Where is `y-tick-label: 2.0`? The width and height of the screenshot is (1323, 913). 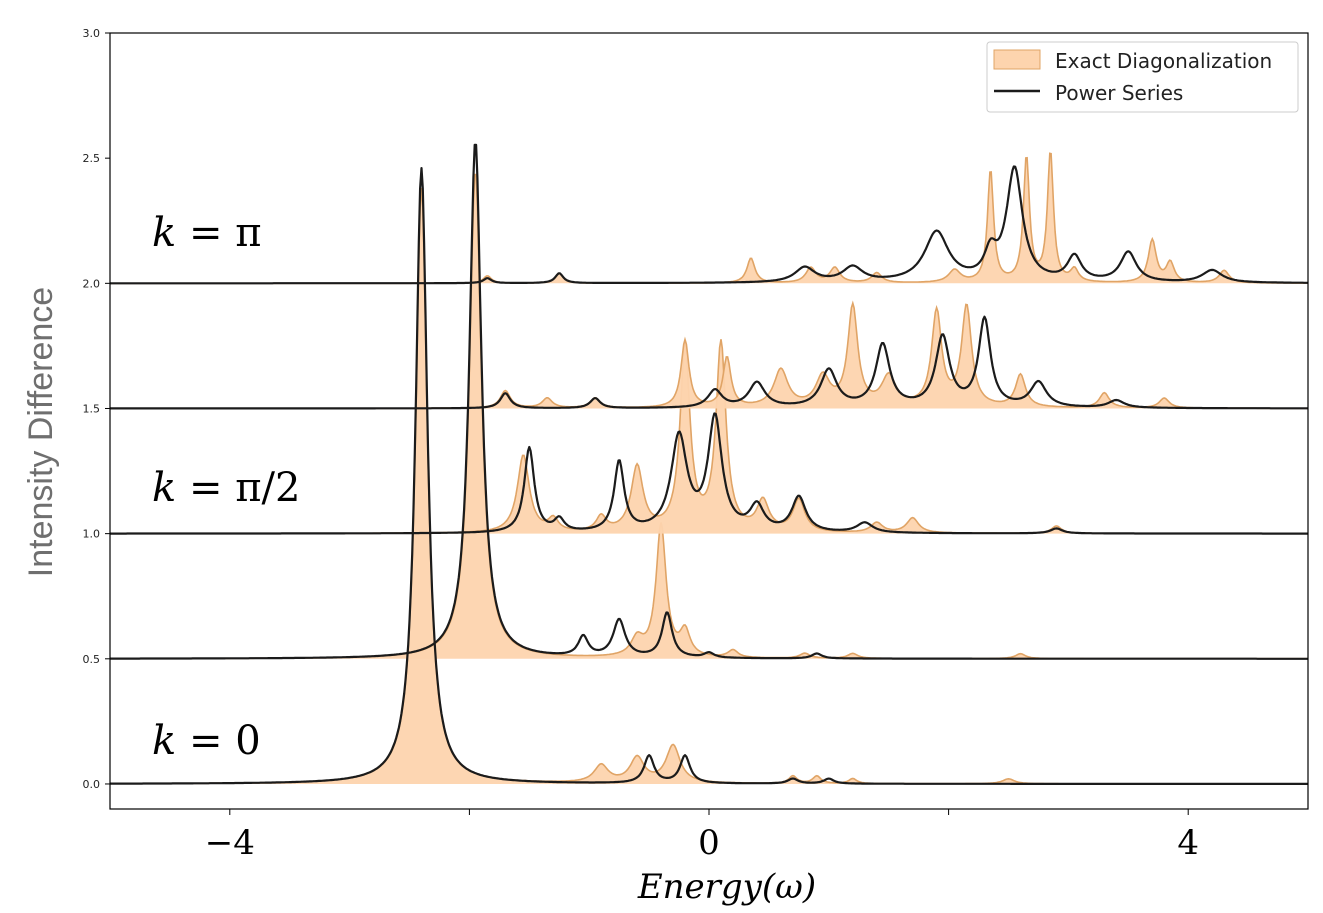 y-tick-label: 2.0 is located at coordinates (92, 283).